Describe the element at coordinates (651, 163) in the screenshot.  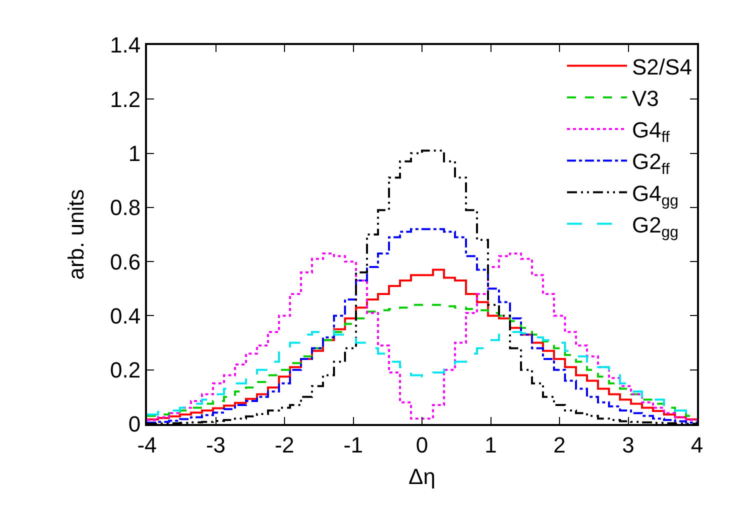
I see `legend-label: G2$_{ff}$` at that location.